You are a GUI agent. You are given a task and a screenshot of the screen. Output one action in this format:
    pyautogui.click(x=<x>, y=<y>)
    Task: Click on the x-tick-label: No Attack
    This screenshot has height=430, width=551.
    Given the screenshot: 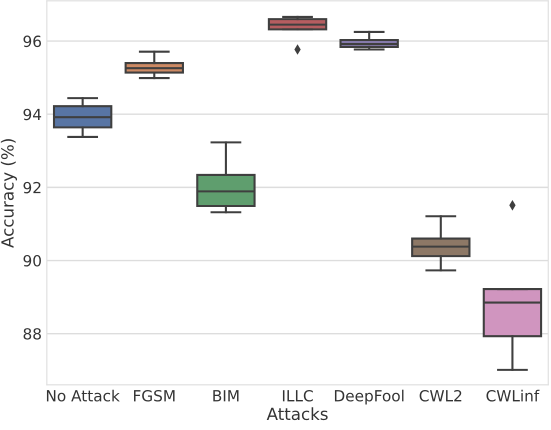 What is the action you would take?
    pyautogui.click(x=83, y=396)
    